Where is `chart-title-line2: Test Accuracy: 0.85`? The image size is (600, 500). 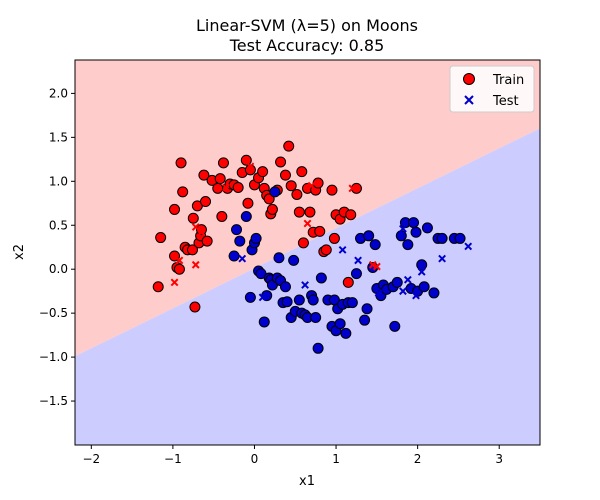 chart-title-line2: Test Accuracy: 0.85 is located at coordinates (307, 45).